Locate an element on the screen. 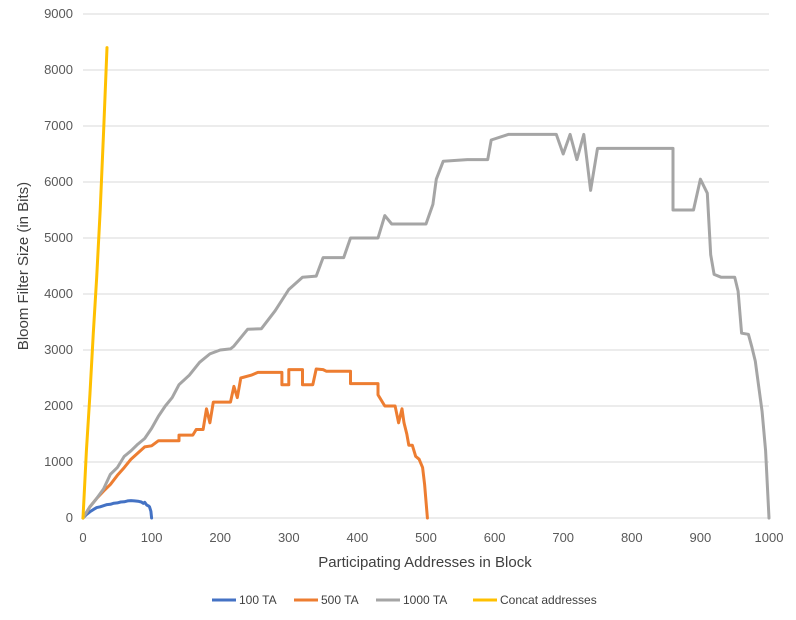 This screenshot has height=620, width=796. x-axis-ticks: 0 100 200 300 400 500 600 700 800 900 1000 is located at coordinates (431, 537).